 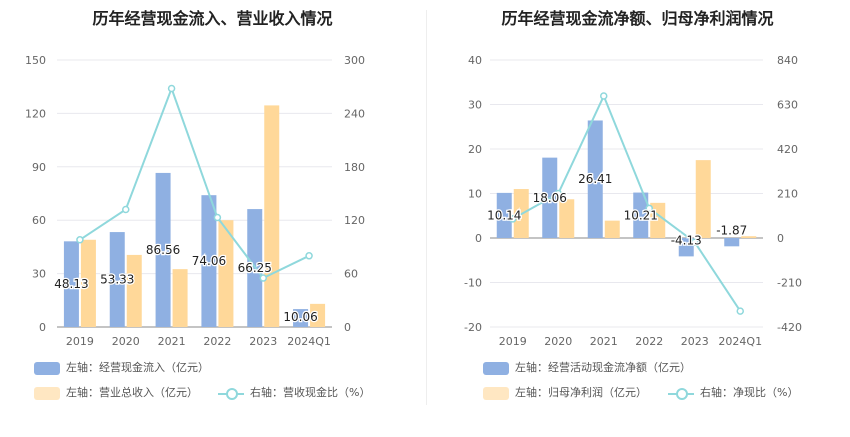 What do you see at coordinates (35, 113) in the screenshot?
I see `y-tick-label-left: 120` at bounding box center [35, 113].